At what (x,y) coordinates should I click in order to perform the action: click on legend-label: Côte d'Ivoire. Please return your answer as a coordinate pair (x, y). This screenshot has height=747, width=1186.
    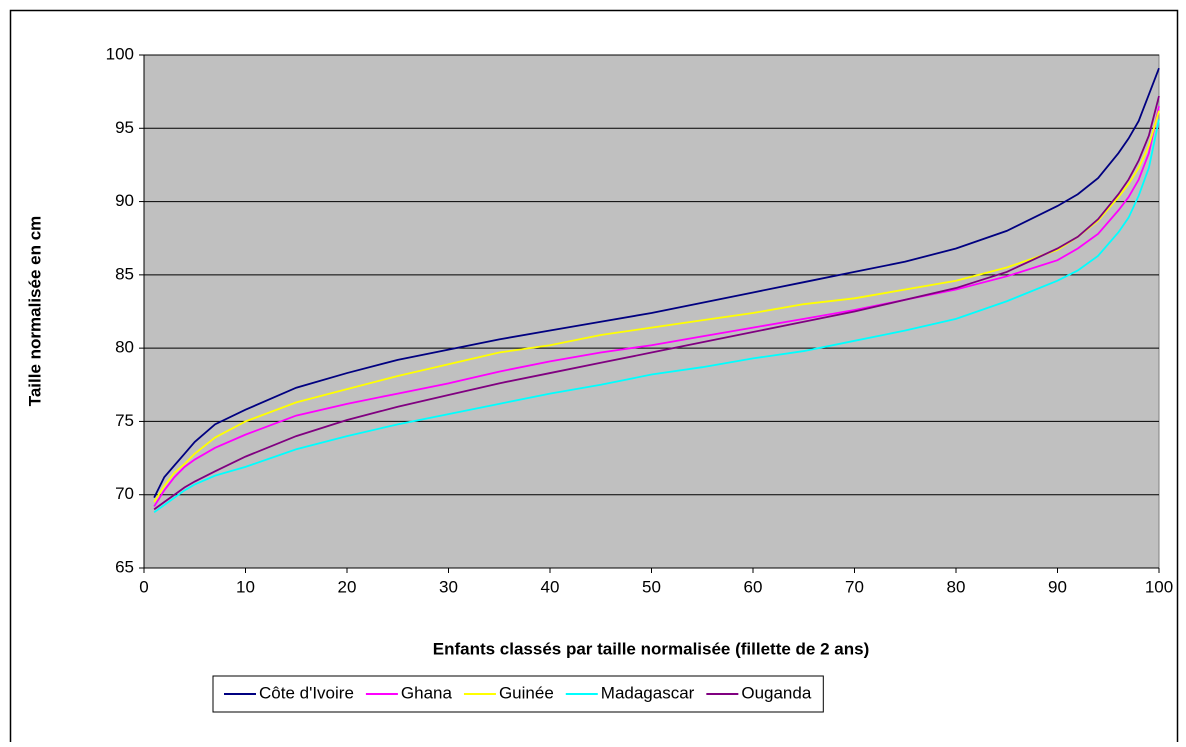
    Looking at the image, I should click on (306, 692).